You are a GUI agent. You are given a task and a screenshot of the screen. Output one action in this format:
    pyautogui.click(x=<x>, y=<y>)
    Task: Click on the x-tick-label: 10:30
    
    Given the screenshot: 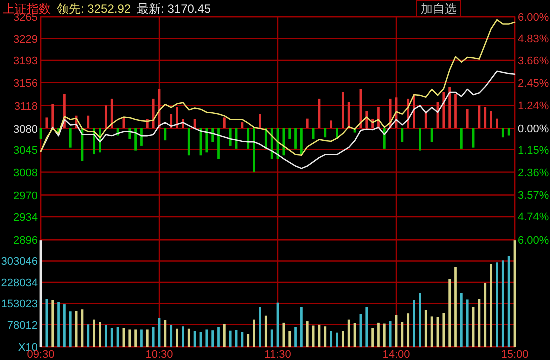 What is the action you would take?
    pyautogui.click(x=160, y=354)
    